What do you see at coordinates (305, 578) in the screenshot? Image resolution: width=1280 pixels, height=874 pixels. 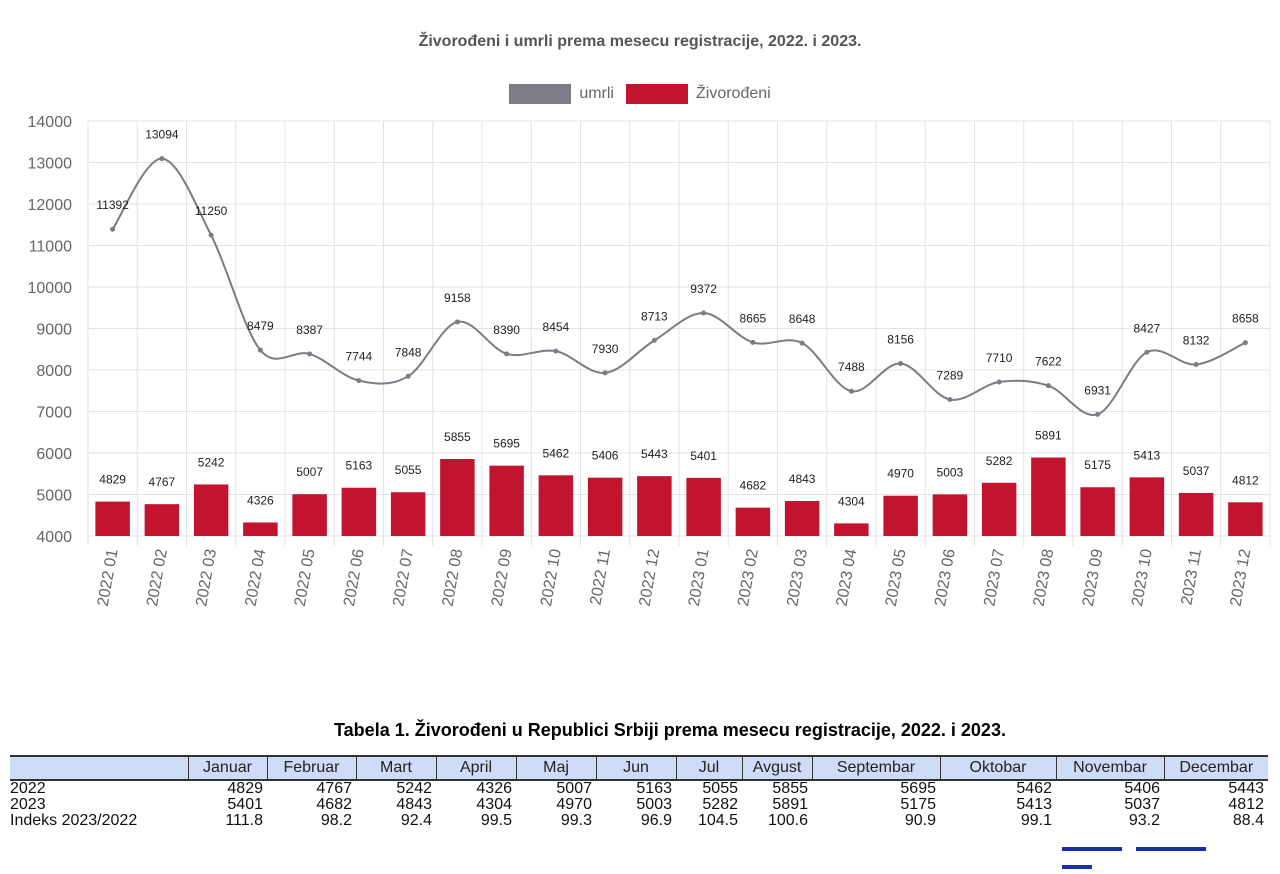 I see `x-tick-label: 2022 05` at bounding box center [305, 578].